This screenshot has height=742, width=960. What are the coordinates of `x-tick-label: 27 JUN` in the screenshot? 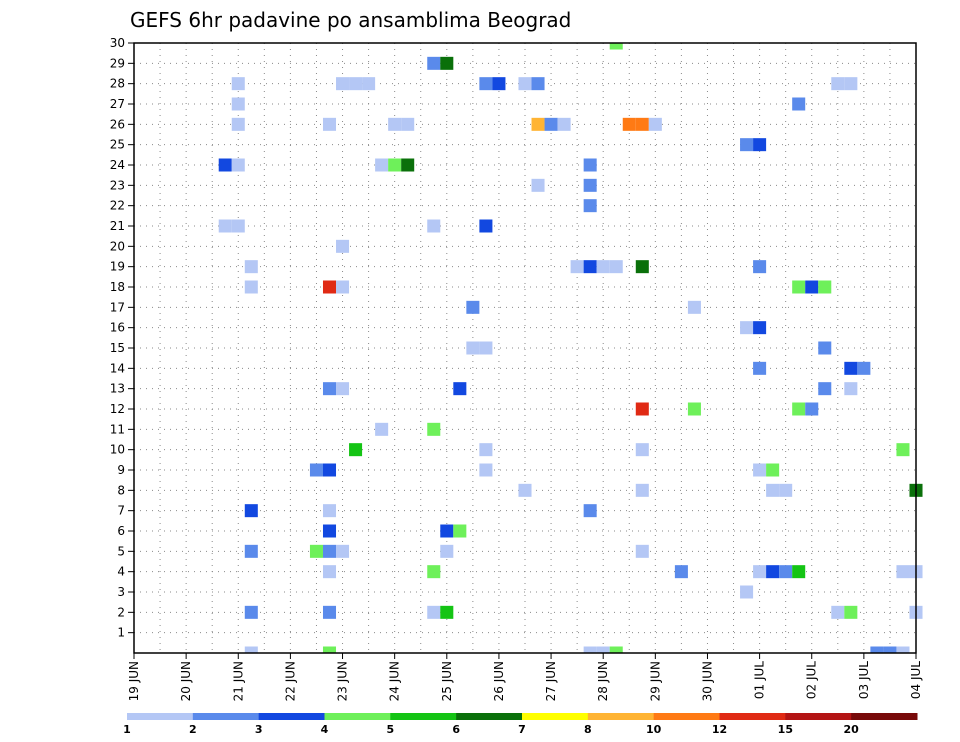 It's located at (551, 681).